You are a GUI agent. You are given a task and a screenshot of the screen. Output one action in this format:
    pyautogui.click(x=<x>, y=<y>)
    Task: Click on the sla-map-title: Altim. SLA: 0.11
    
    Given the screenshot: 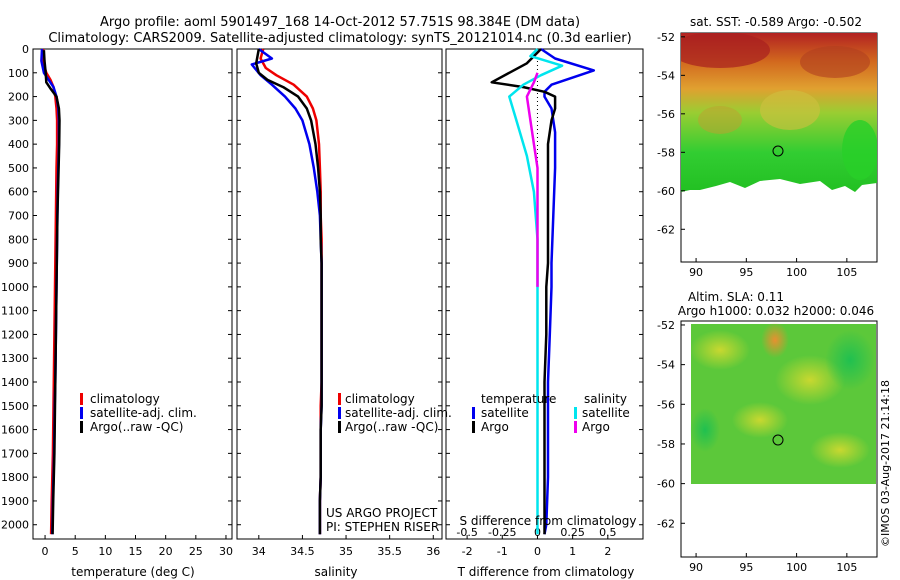 What is the action you would take?
    pyautogui.click(x=736, y=297)
    